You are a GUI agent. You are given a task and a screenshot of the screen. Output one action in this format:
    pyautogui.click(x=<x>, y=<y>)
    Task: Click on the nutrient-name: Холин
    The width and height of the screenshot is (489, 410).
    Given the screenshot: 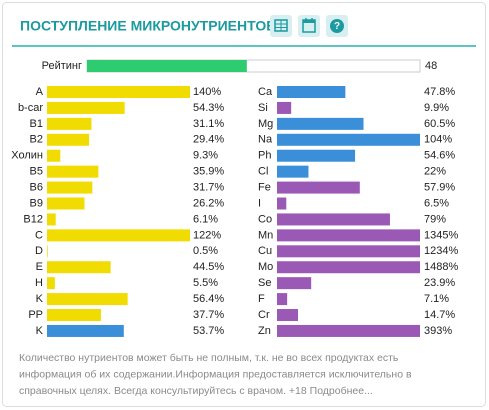 What is the action you would take?
    pyautogui.click(x=27, y=156)
    